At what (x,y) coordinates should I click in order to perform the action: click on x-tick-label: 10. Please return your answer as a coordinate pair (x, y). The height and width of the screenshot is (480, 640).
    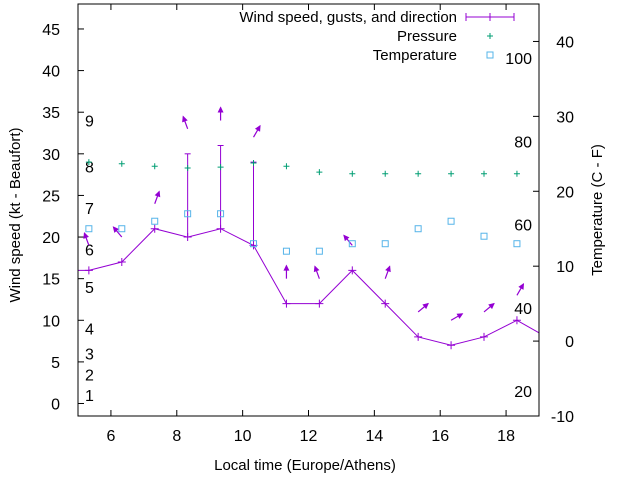
    Looking at the image, I should click on (243, 436).